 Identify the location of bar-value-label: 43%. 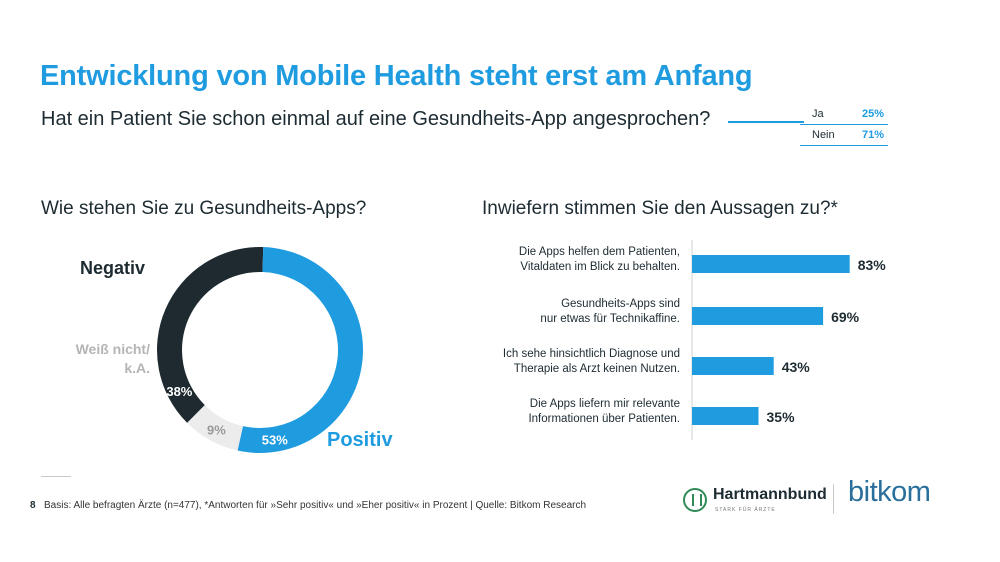
(796, 367).